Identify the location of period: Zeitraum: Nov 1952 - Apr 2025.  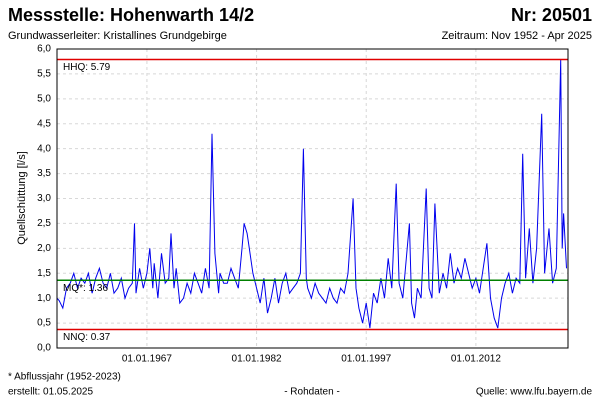
(517, 36).